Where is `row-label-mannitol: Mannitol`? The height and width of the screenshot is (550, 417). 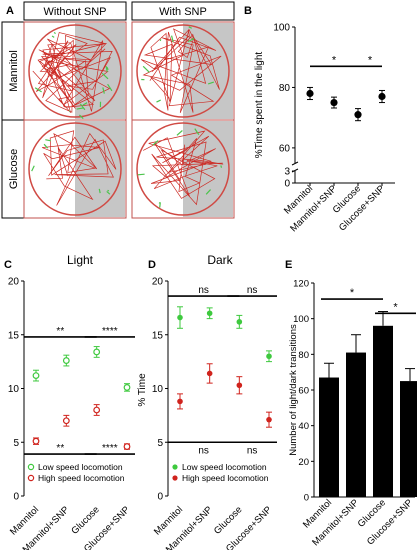 row-label-mannitol: Mannitol is located at coordinates (14, 71).